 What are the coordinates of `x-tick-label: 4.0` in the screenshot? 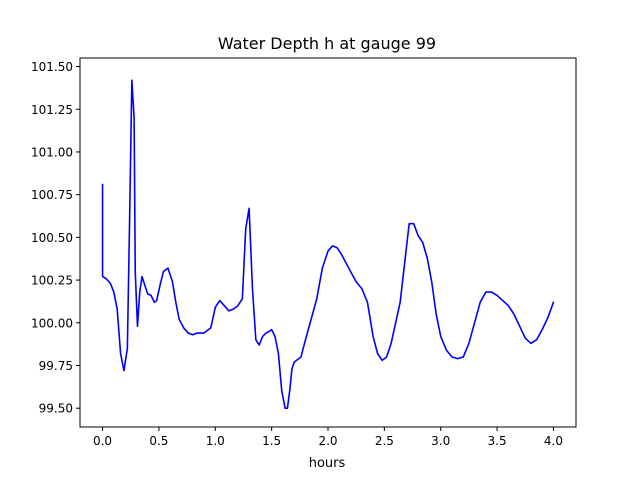 It's located at (553, 441).